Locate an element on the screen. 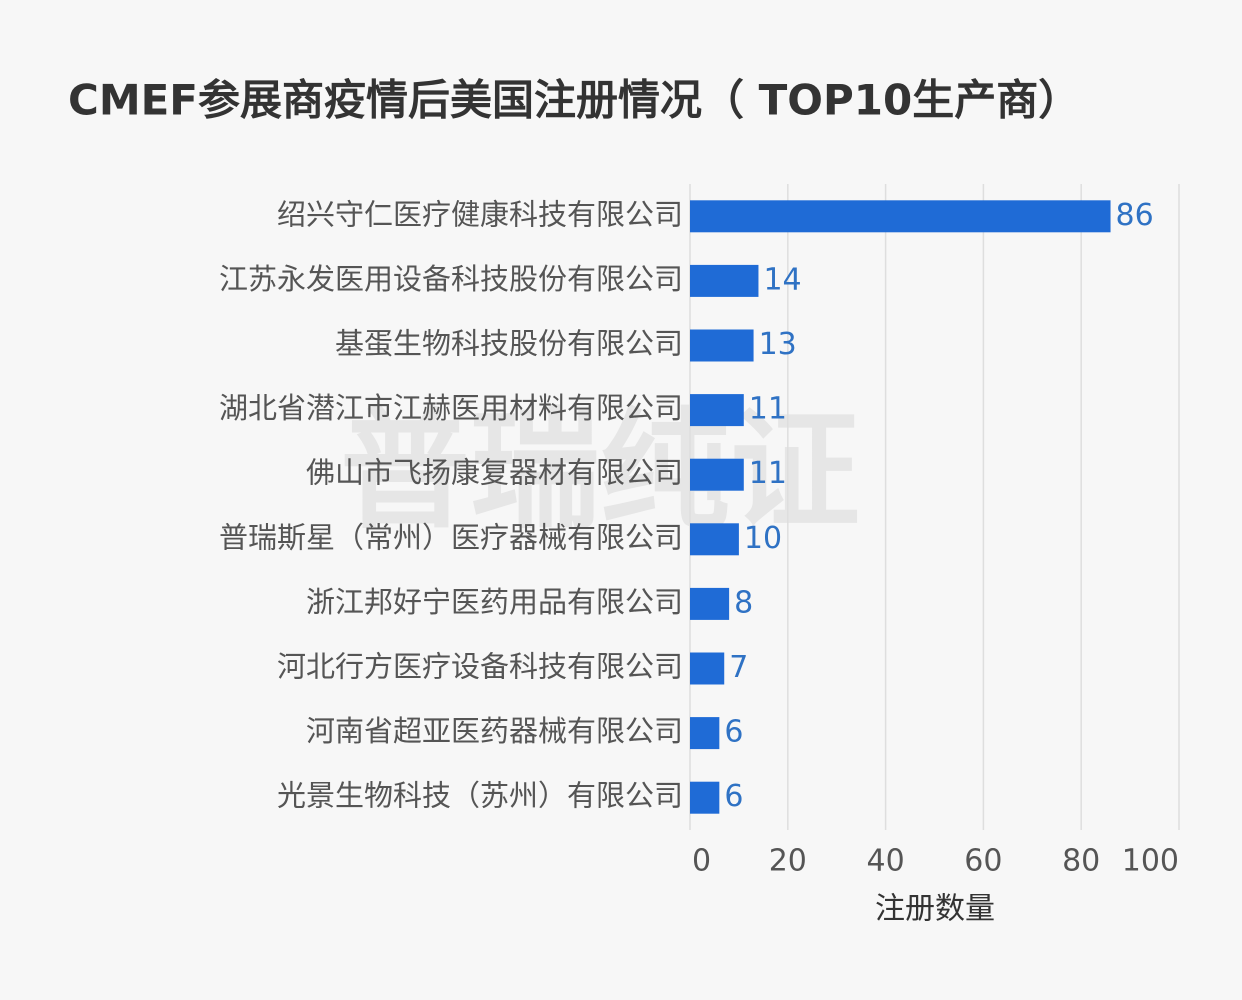  y-tick-label: 光景生物科技（苏州）有限公司 is located at coordinates (480, 796).